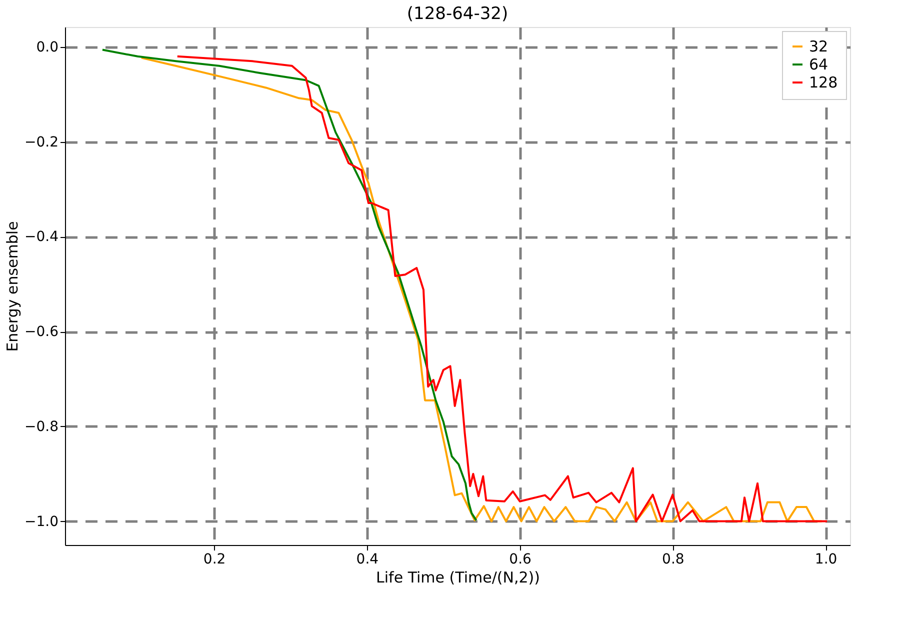 This screenshot has width=909, height=639. Describe the element at coordinates (823, 83) in the screenshot. I see `legend-label: 128` at that location.